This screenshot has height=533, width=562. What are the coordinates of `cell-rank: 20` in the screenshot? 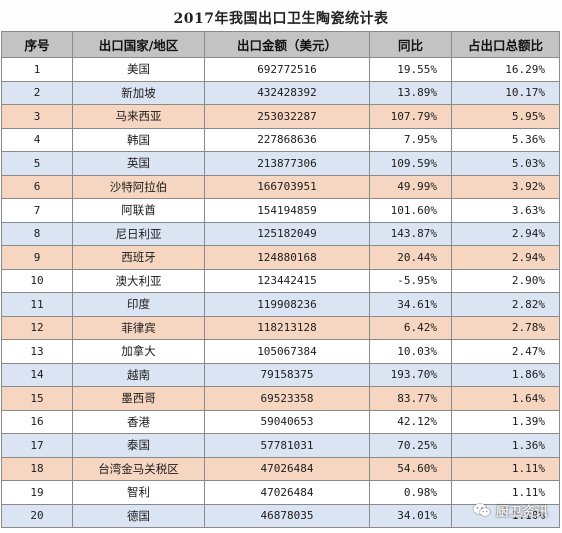 It's located at (37, 515).